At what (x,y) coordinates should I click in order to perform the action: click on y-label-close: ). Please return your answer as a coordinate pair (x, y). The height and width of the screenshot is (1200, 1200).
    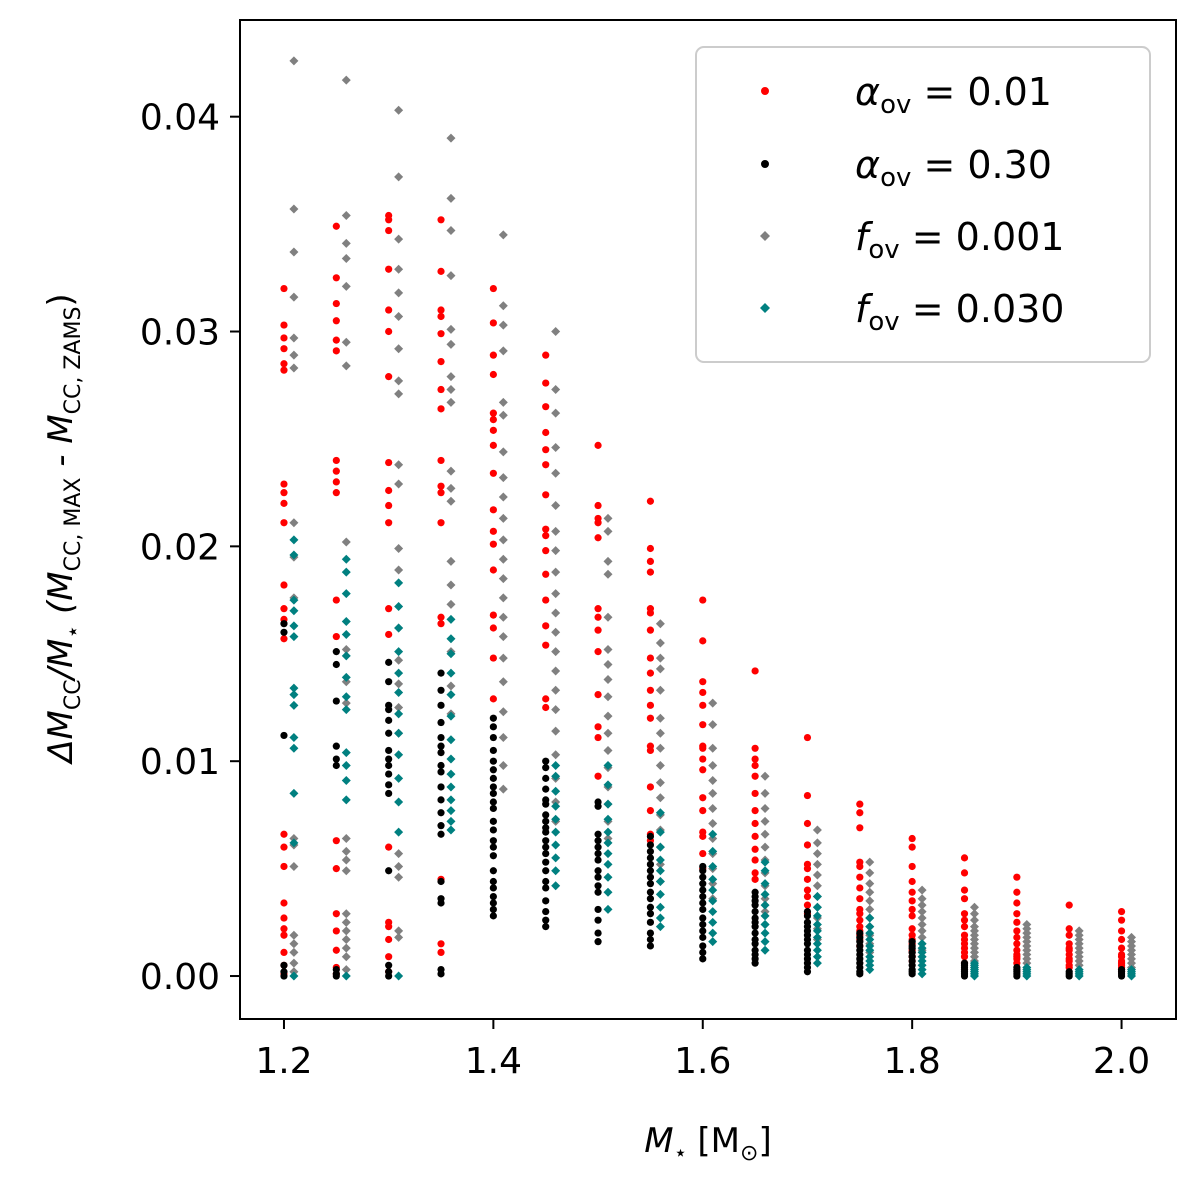
    Looking at the image, I should click on (61, 299).